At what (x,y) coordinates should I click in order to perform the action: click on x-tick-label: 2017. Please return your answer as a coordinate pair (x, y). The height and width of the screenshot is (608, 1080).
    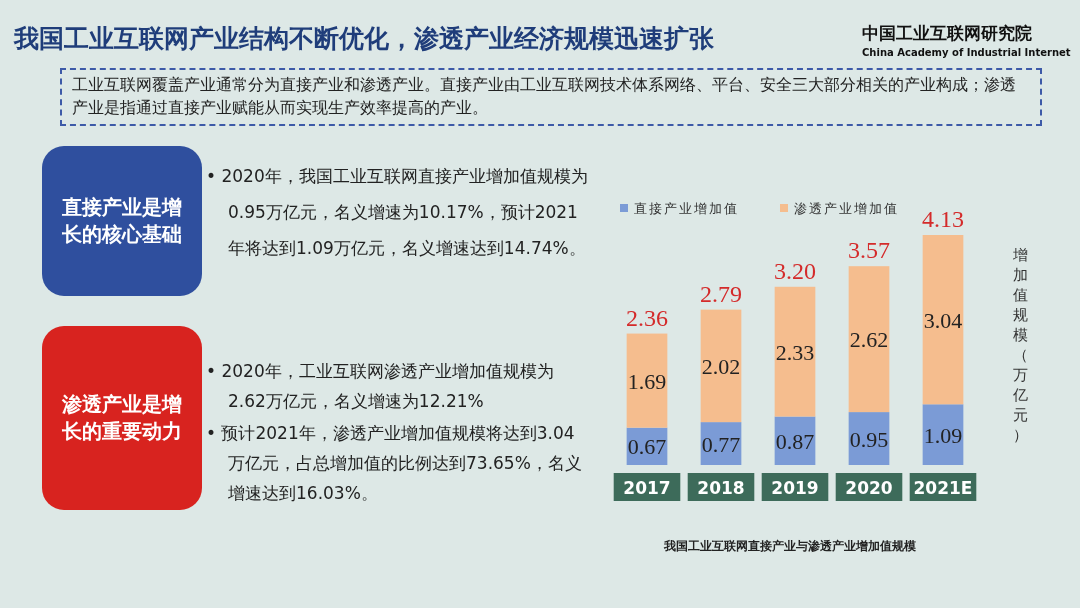
    Looking at the image, I should click on (647, 488).